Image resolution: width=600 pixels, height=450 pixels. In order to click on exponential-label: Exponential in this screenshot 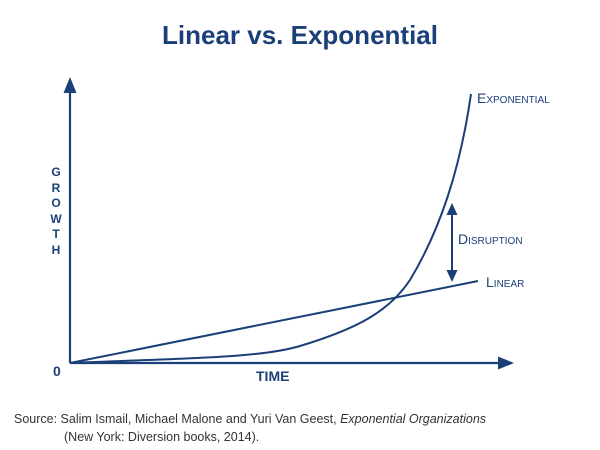, I will do `click(513, 98)`.